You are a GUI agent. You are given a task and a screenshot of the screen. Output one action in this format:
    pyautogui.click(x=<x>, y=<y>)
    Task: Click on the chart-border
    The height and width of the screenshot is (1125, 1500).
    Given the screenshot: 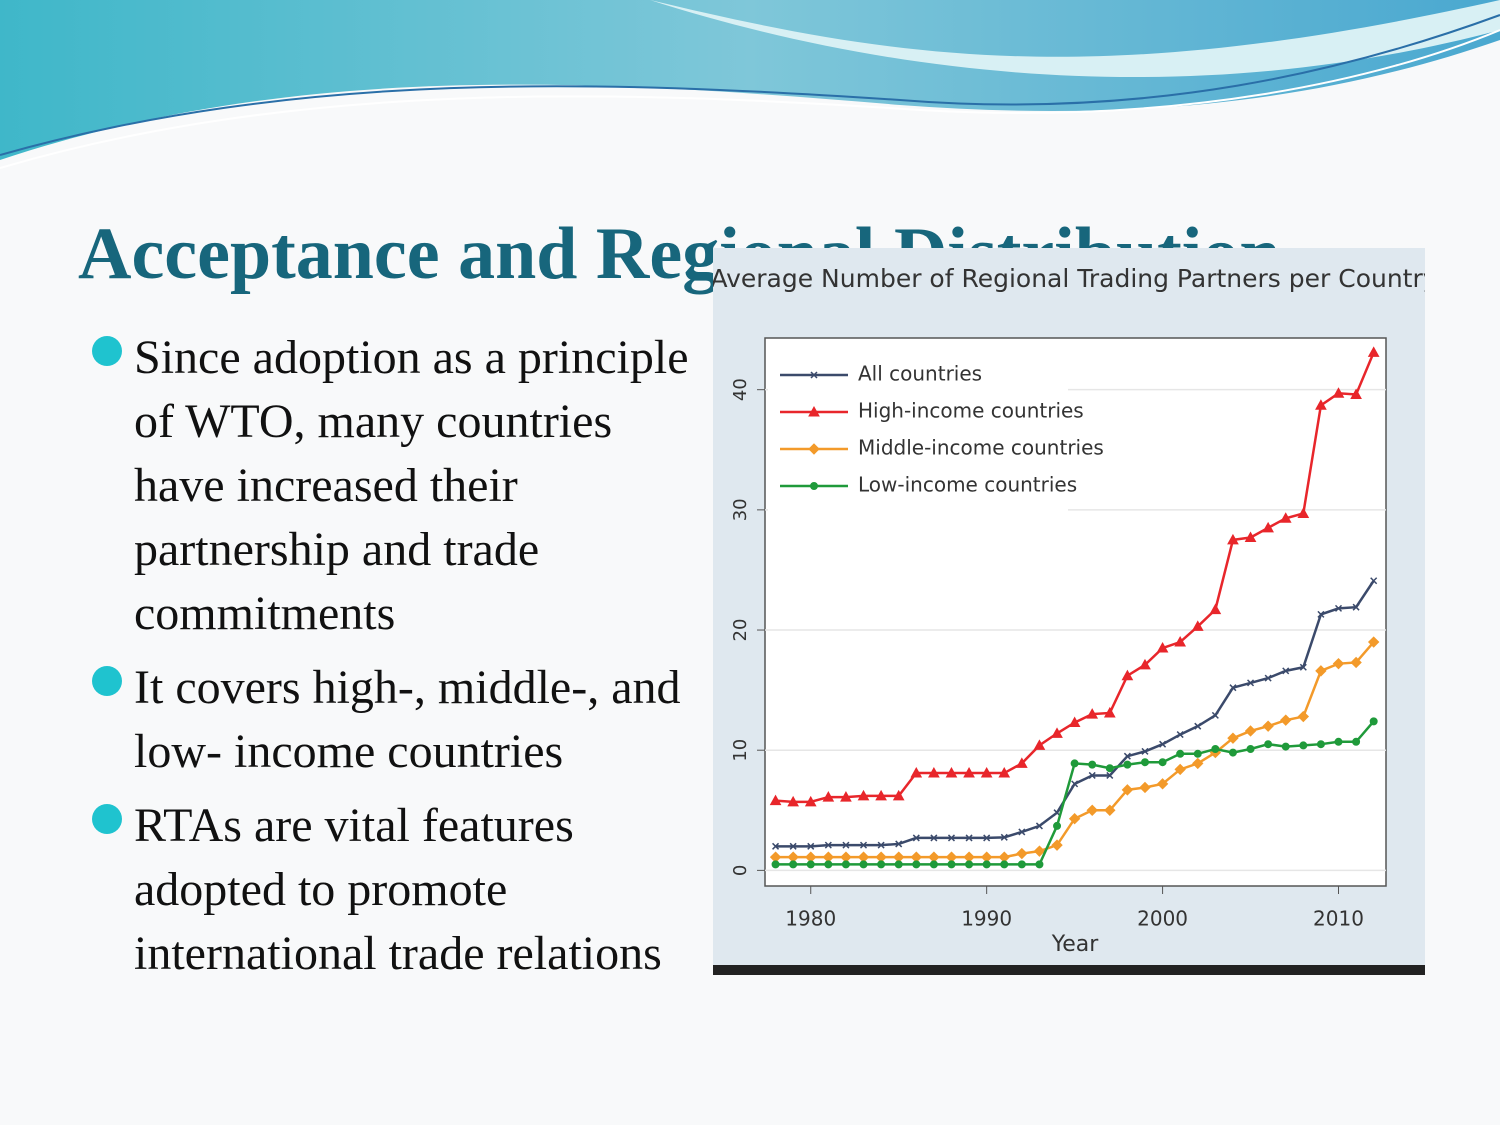 What is the action you would take?
    pyautogui.click(x=1069, y=970)
    